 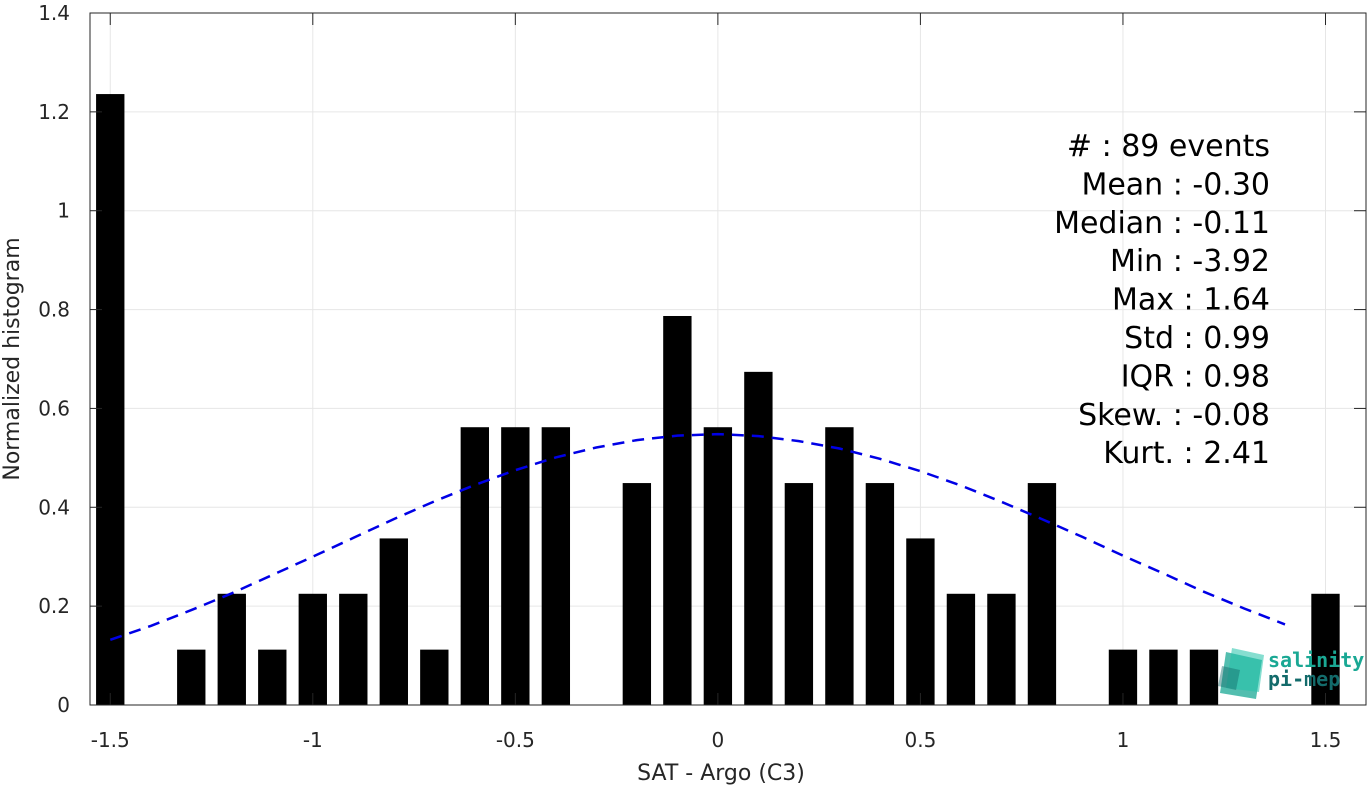 I want to click on logo-text-pimep: pi-mep, so click(x=1304, y=679).